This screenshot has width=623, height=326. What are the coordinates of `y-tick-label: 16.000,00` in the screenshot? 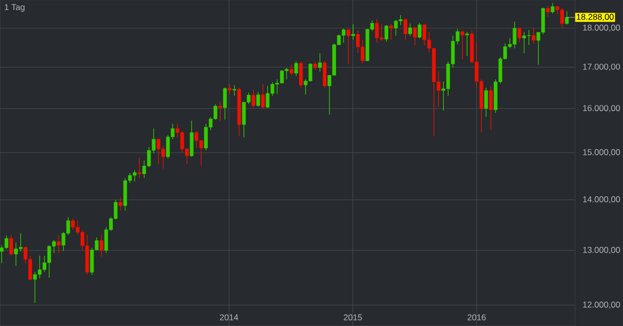 It's located at (601, 108).